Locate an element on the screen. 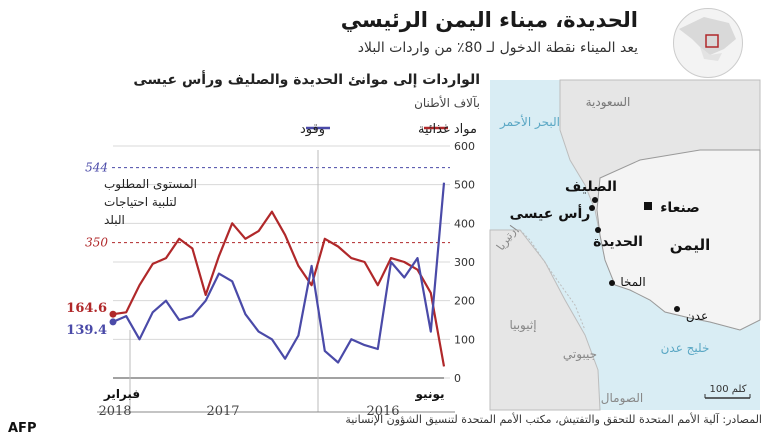  y-tick-label: 500 is located at coordinates (464, 185).